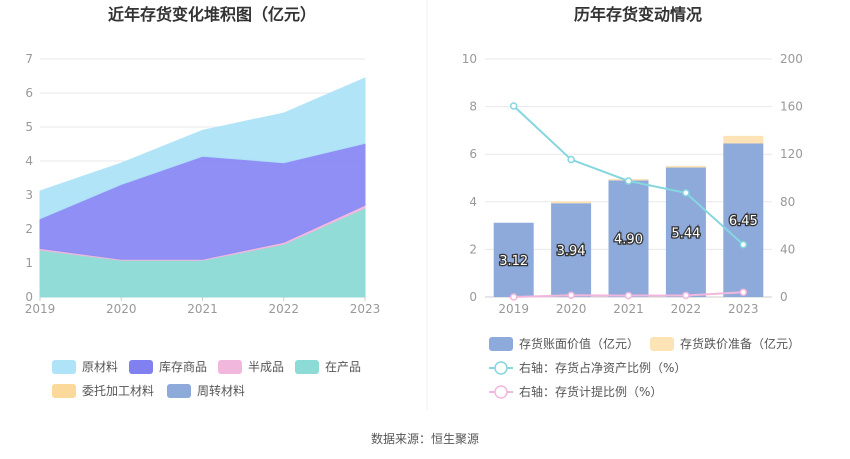  Describe the element at coordinates (29, 297) in the screenshot. I see `left-y-tick-label: 0` at that location.